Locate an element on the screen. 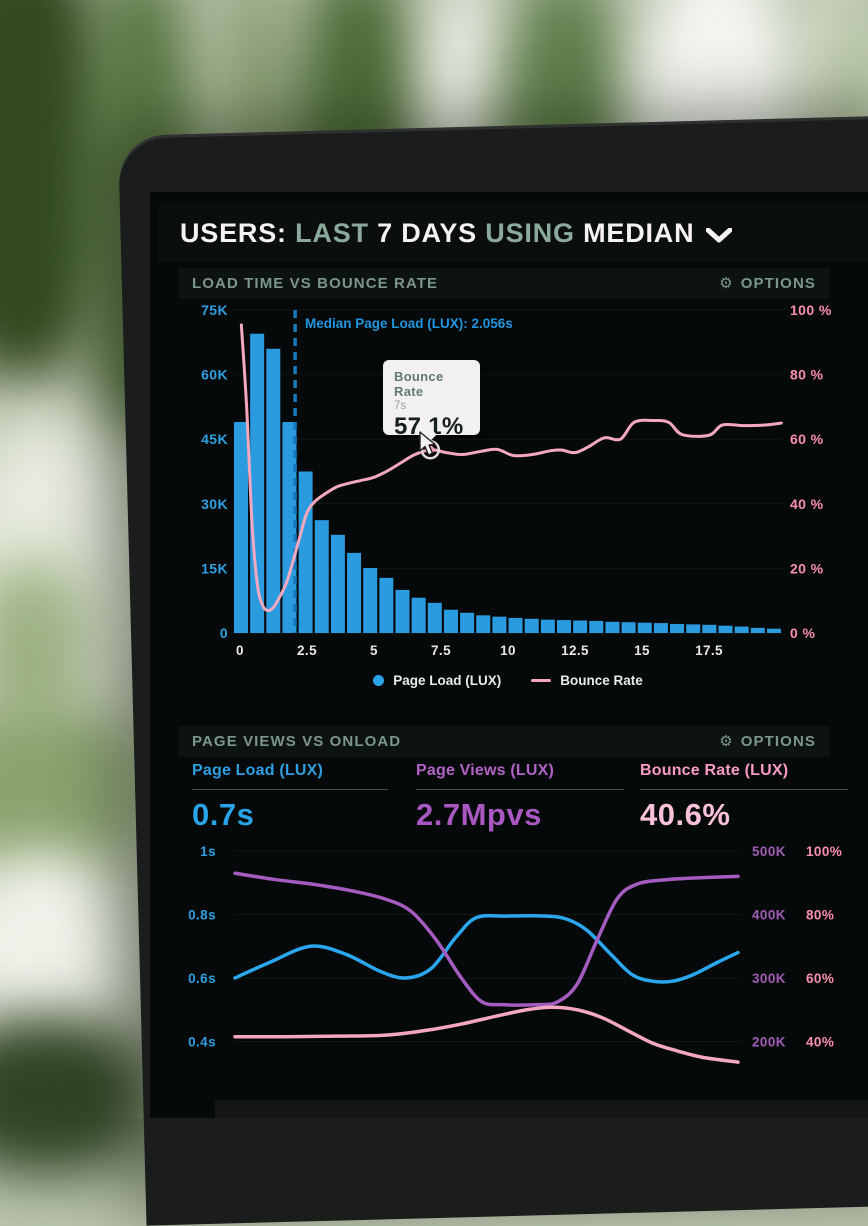 This screenshot has height=1226, width=868. svg-text: 40 % is located at coordinates (807, 504).